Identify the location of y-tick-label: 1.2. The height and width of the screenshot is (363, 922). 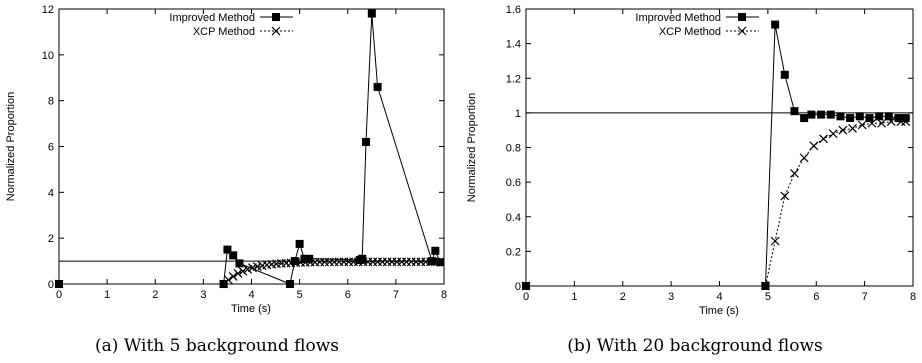
(513, 79).